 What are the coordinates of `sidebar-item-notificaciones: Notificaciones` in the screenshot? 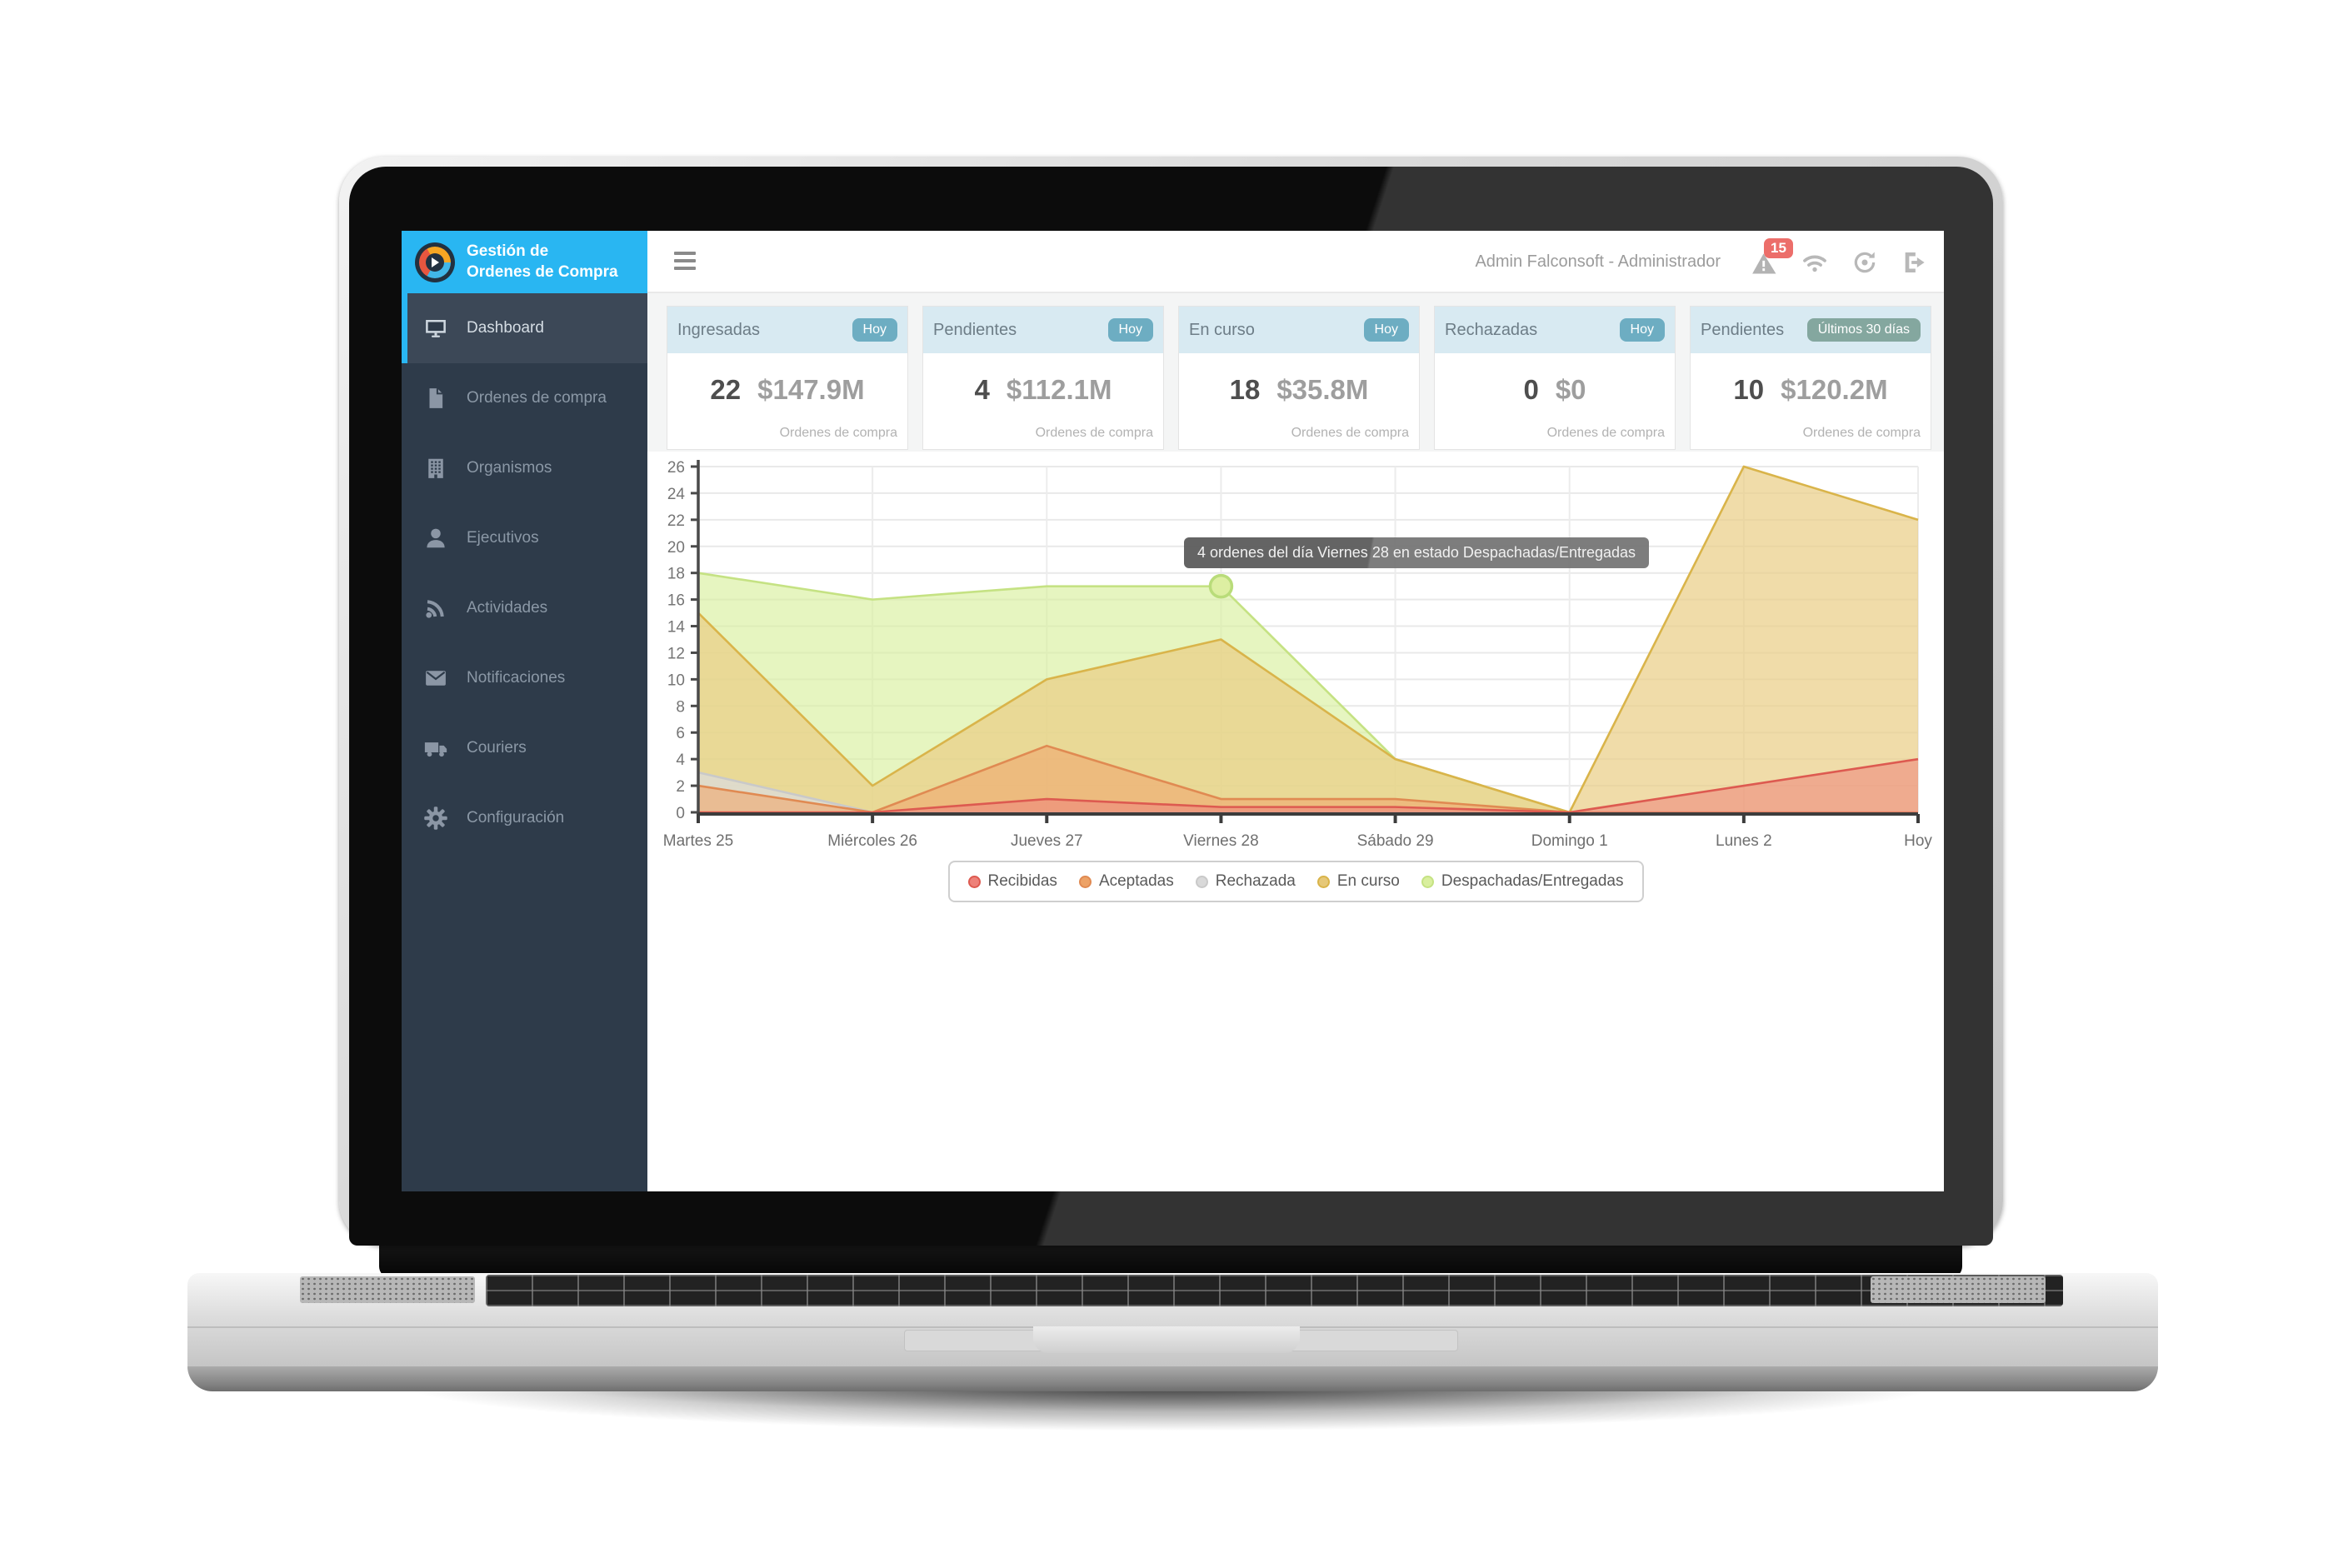 It's located at (524, 678).